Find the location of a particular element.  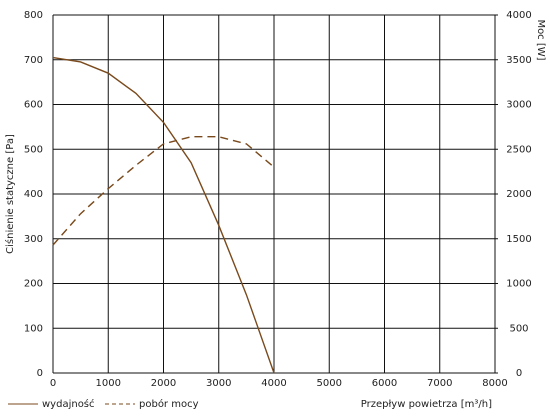

y2-tick-label: 0 is located at coordinates (519, 373).